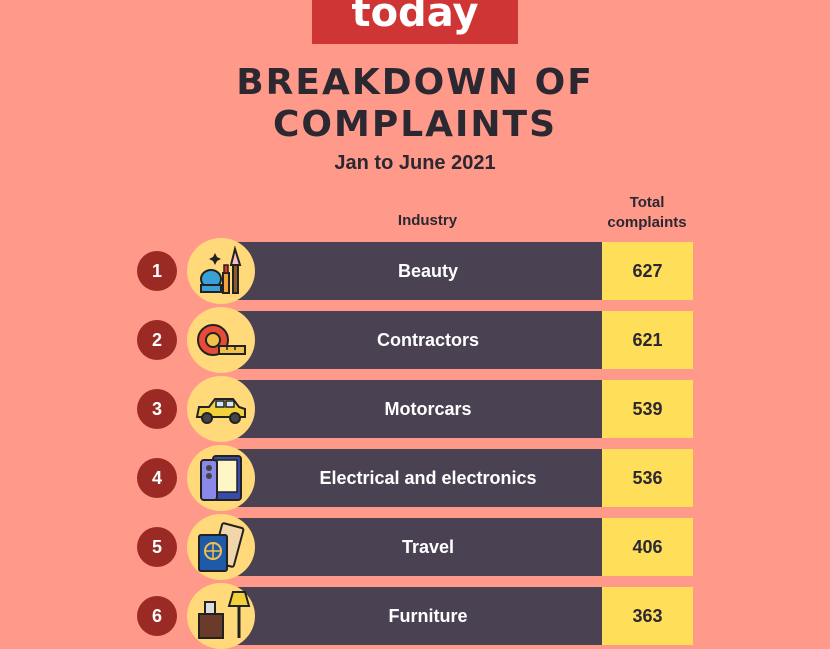 The height and width of the screenshot is (649, 830). Describe the element at coordinates (221, 409) in the screenshot. I see `car-icon` at that location.